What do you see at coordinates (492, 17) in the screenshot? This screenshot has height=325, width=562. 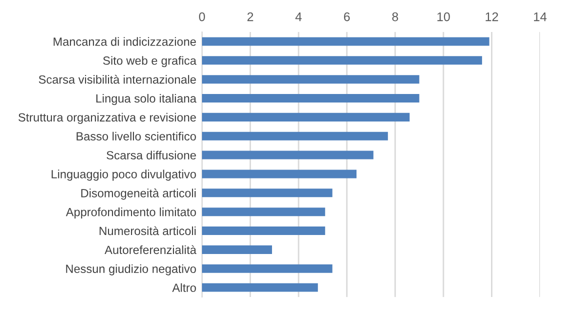 I see `x-tick-label: 12` at bounding box center [492, 17].